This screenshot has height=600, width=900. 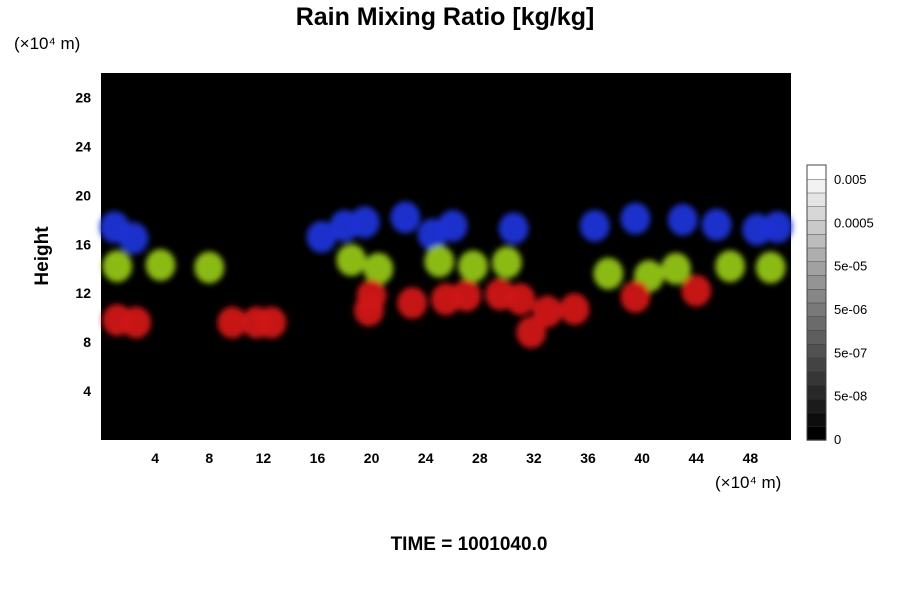 I want to click on colorbar-frame, so click(x=816, y=302).